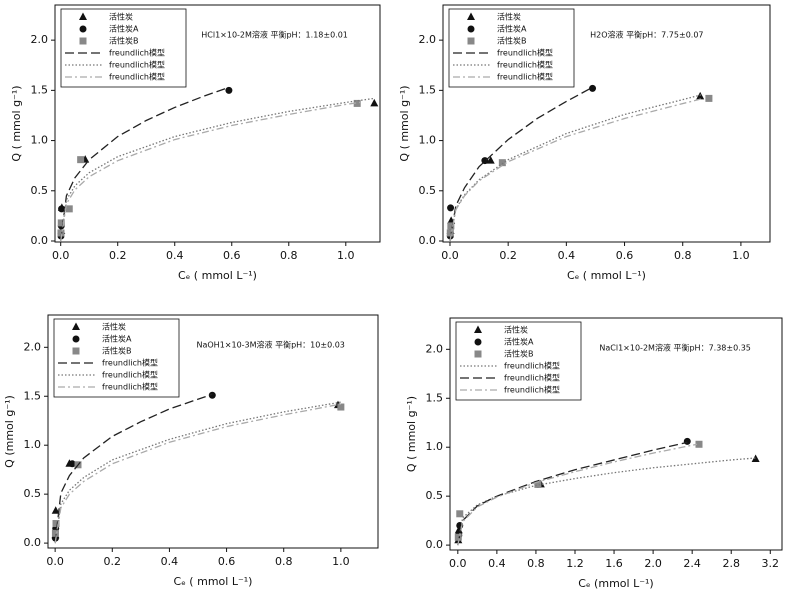 Image resolution: width=800 pixels, height=610 pixels. Describe the element at coordinates (731, 563) in the screenshot. I see `x-tick-label: 2.8` at that location.